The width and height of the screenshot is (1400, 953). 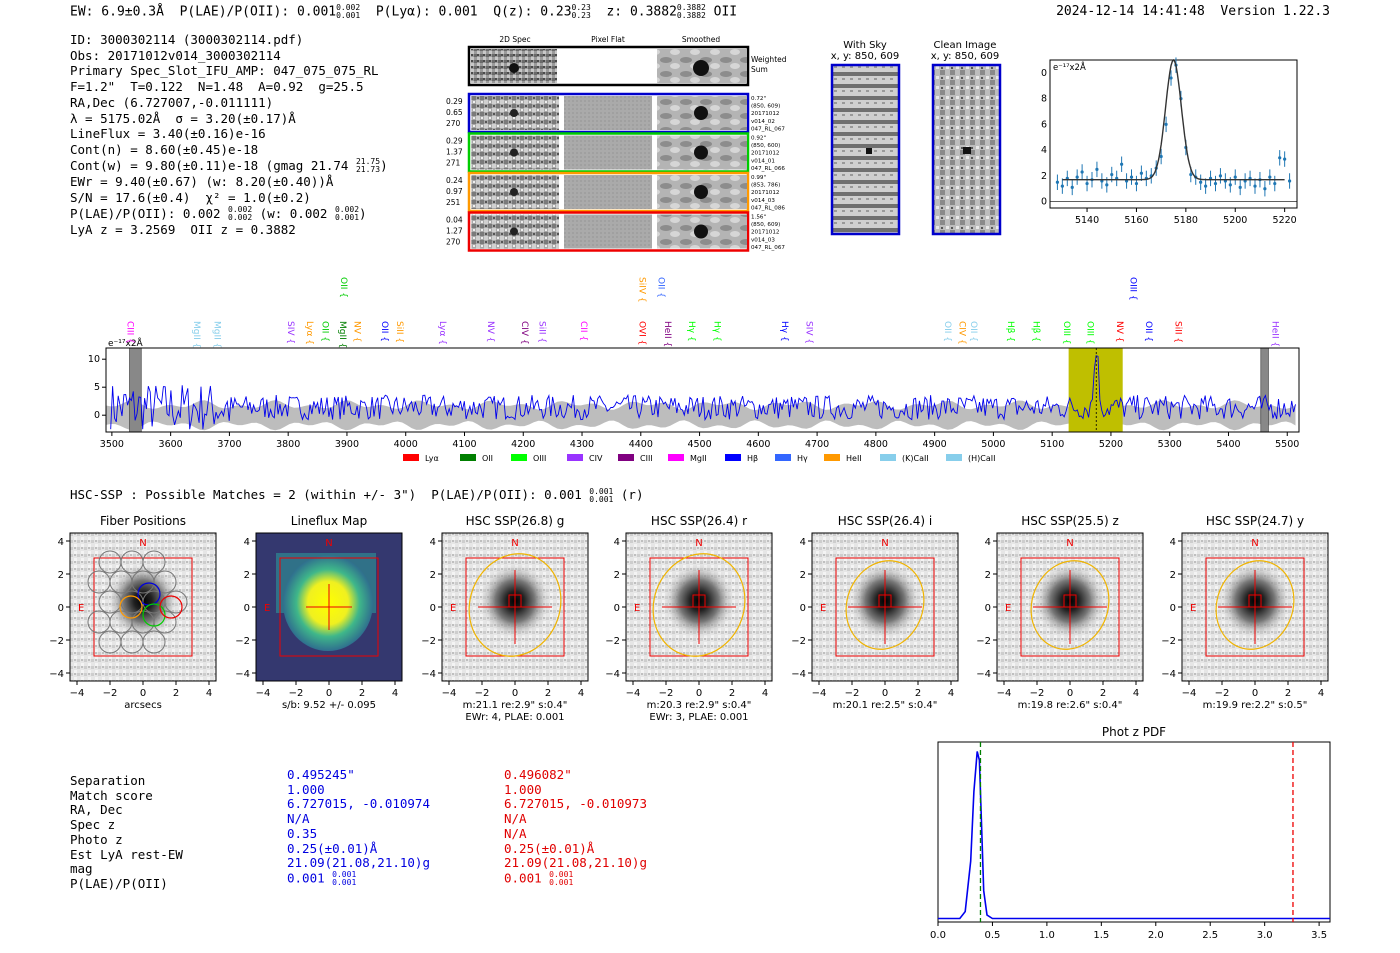 What do you see at coordinates (362, 693) in the screenshot?
I see `hsc-xtick-label: 2` at bounding box center [362, 693].